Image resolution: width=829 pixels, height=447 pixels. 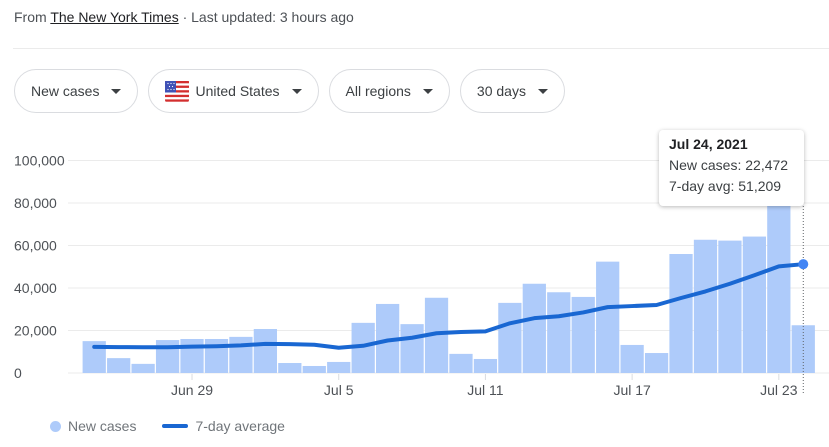 I want to click on region-dropdown: All regions, so click(x=389, y=91).